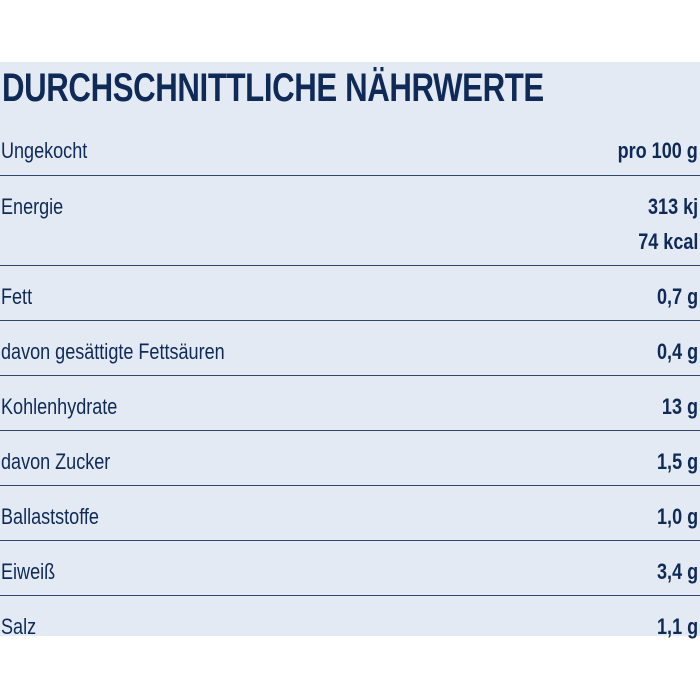  What do you see at coordinates (672, 206) in the screenshot?
I see `row-value: 313 kj` at bounding box center [672, 206].